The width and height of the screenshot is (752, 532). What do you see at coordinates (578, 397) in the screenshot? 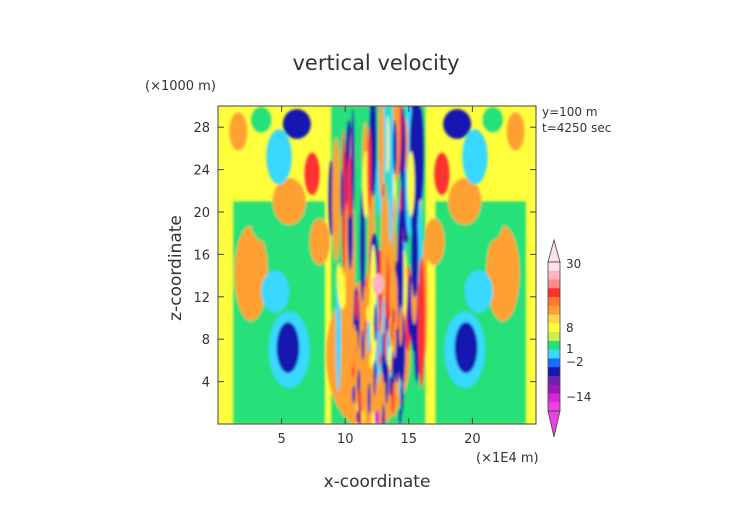
I see `colorbar-label: −14` at bounding box center [578, 397].